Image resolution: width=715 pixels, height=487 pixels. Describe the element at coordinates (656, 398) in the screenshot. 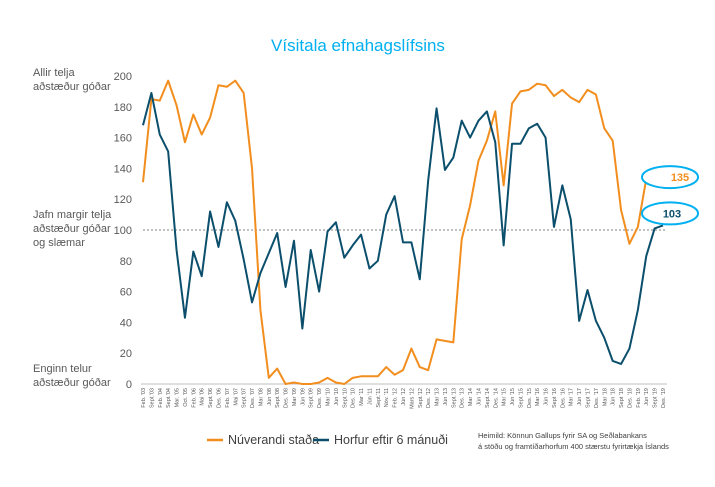

I see `x-tick-label: Sept '19` at that location.